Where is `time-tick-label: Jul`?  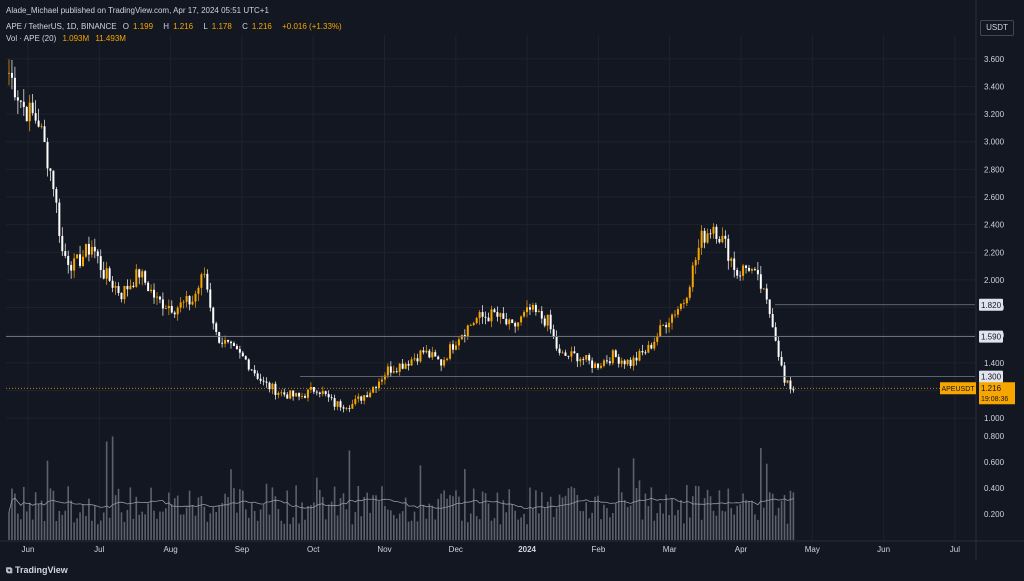 time-tick-label: Jul is located at coordinates (99, 549).